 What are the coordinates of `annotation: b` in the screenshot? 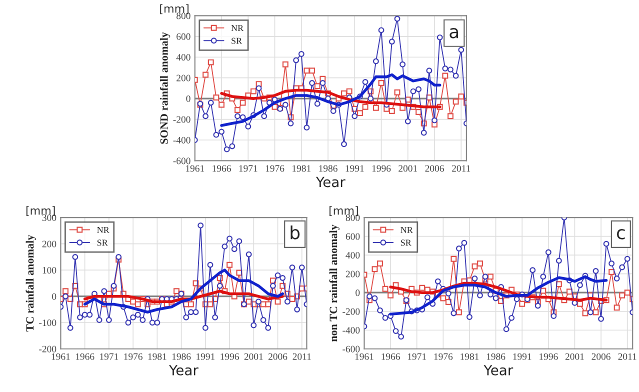 It's located at (295, 232).